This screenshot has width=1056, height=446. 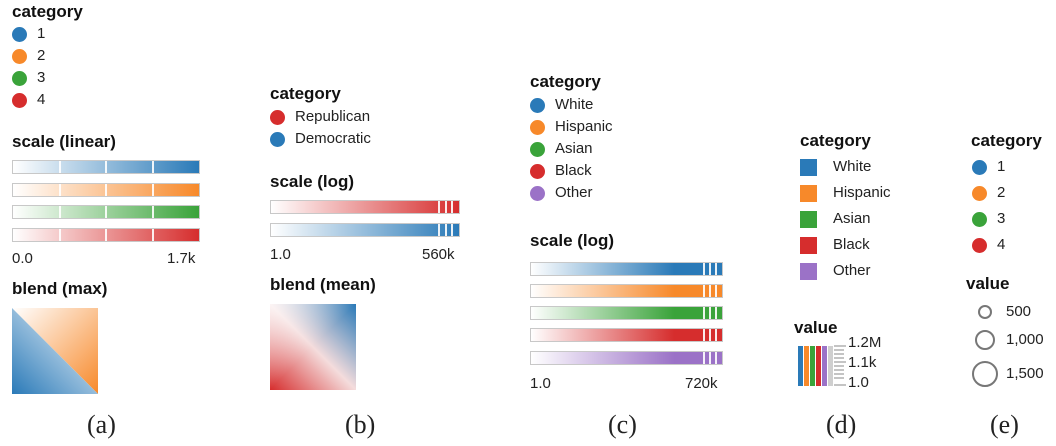 I want to click on size-legend-item: 1,000, so click(x=1014, y=340).